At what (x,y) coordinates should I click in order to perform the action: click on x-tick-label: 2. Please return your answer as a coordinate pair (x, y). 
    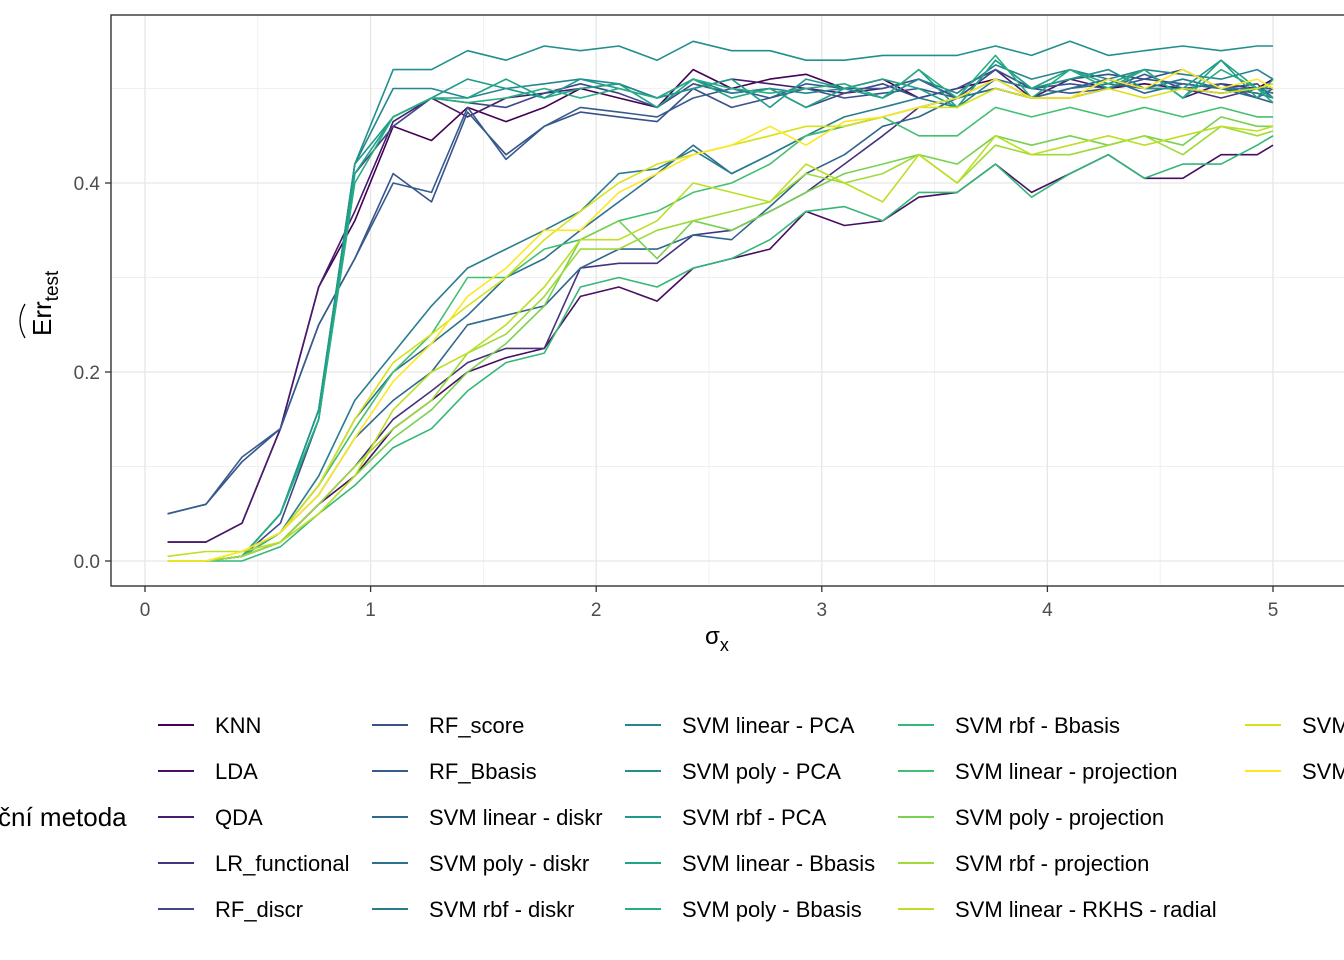
    Looking at the image, I should click on (596, 610).